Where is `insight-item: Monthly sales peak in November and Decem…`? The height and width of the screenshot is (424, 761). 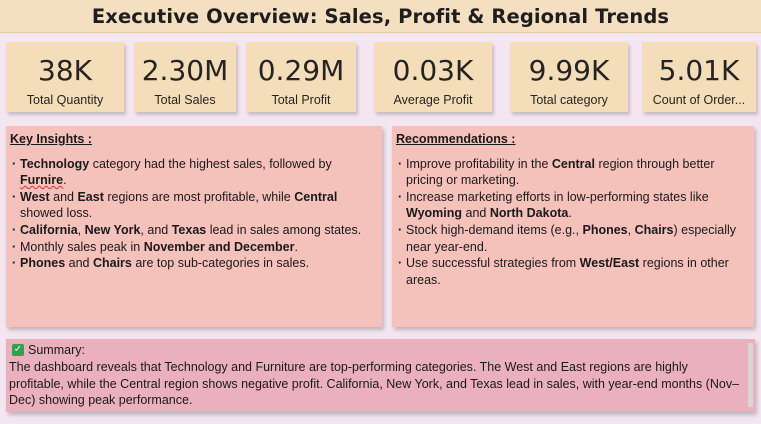 insight-item: Monthly sales peak in November and Decem… is located at coordinates (194, 247).